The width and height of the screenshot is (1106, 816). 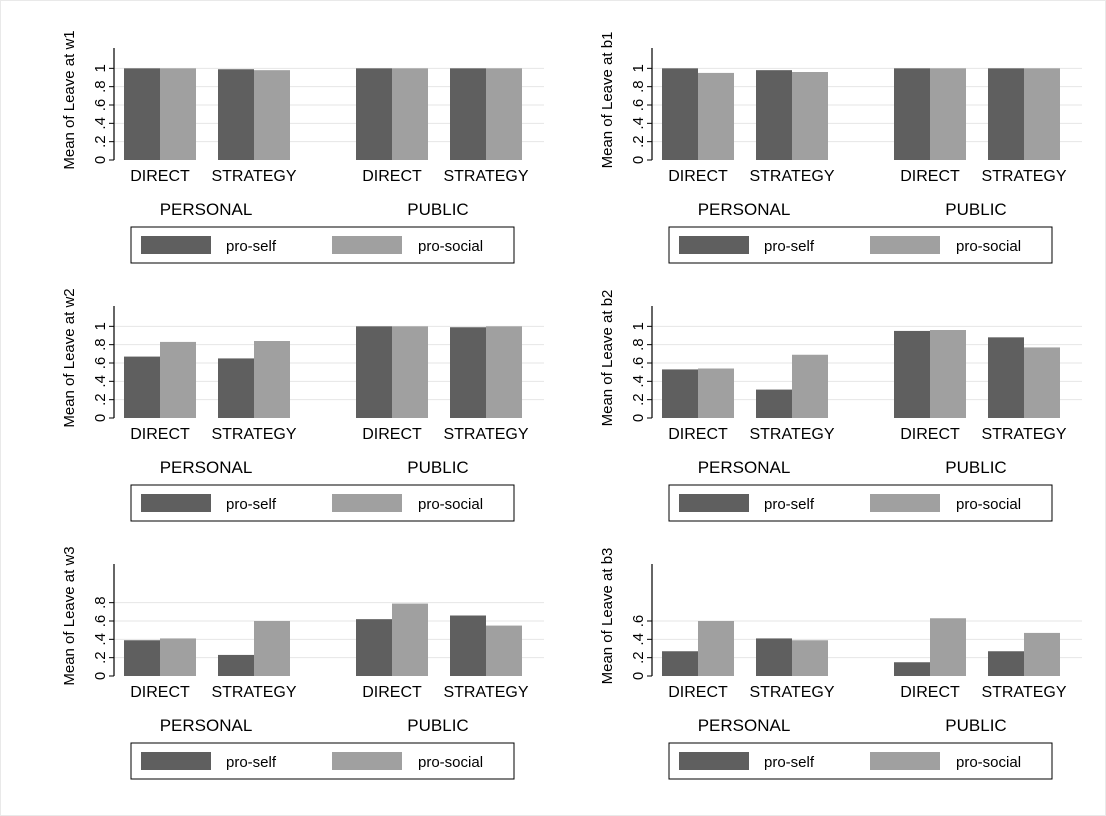 I want to click on y-axis-label: Mean of Leave at b1, so click(x=607, y=100).